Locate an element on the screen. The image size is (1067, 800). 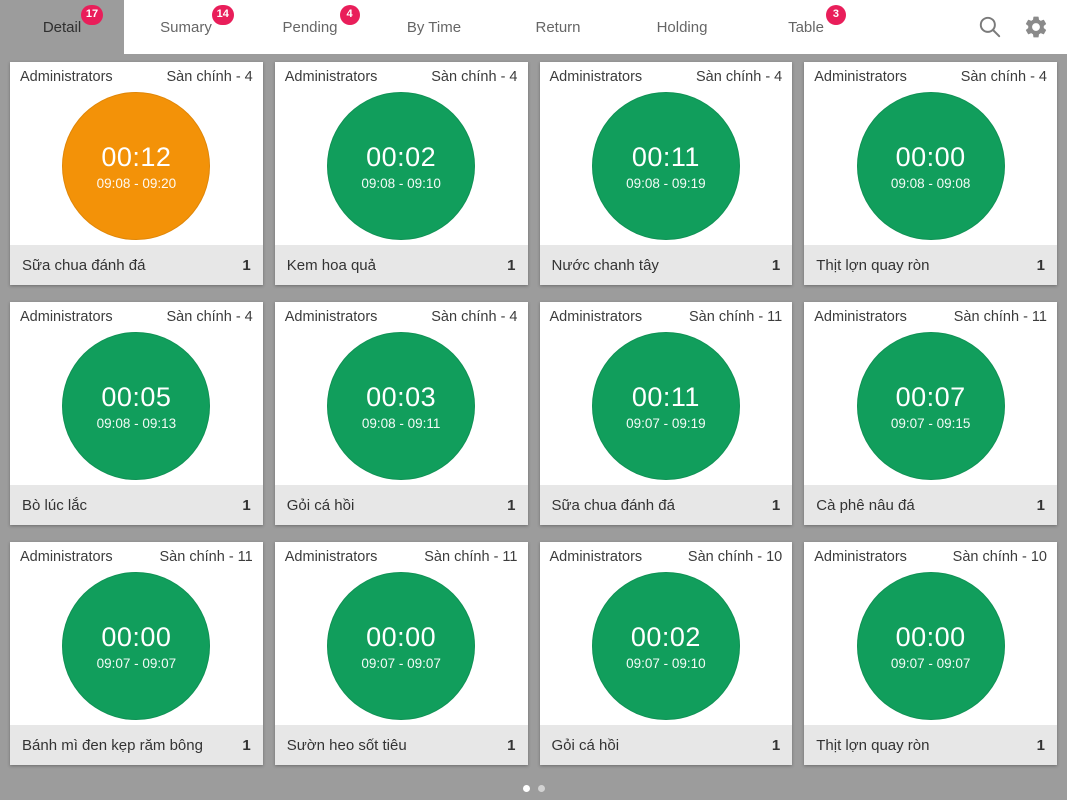
tab-by-time: By Time is located at coordinates (434, 27).